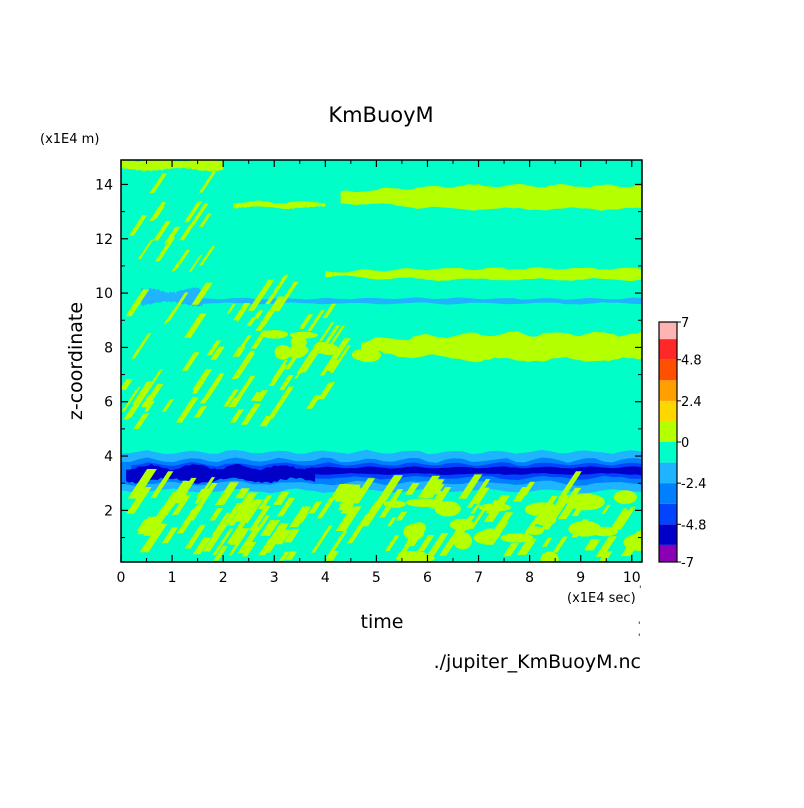 The width and height of the screenshot is (804, 808). Describe the element at coordinates (108, 403) in the screenshot. I see `y-tick-label: 6` at that location.